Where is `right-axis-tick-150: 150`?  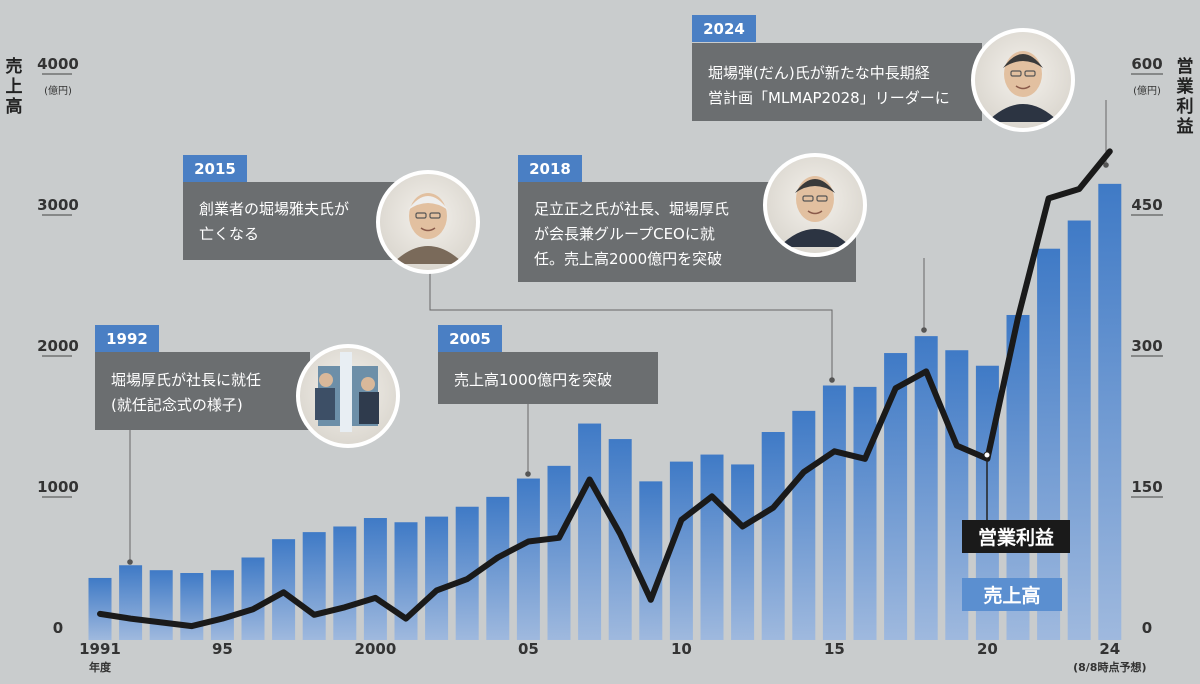 right-axis-tick-150: 150 is located at coordinates (1146, 487).